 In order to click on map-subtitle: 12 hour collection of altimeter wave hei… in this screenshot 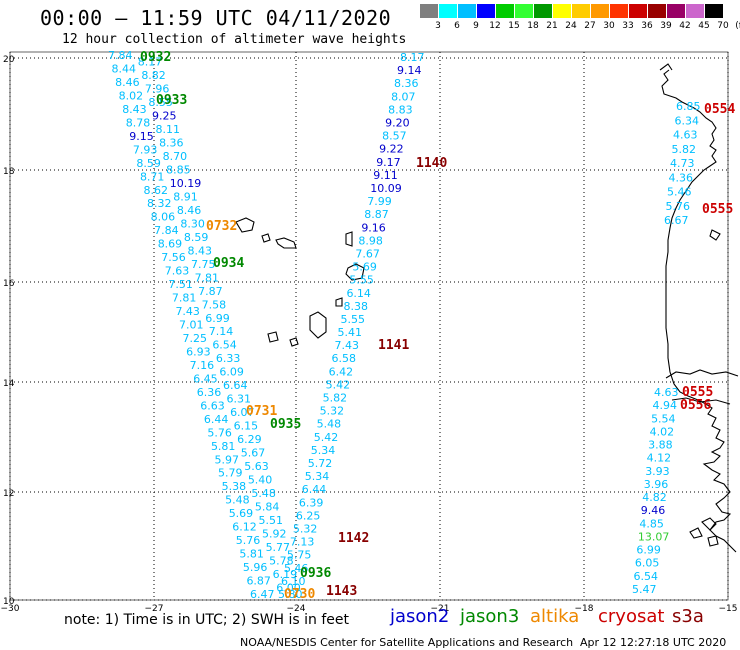, I will do `click(234, 39)`.